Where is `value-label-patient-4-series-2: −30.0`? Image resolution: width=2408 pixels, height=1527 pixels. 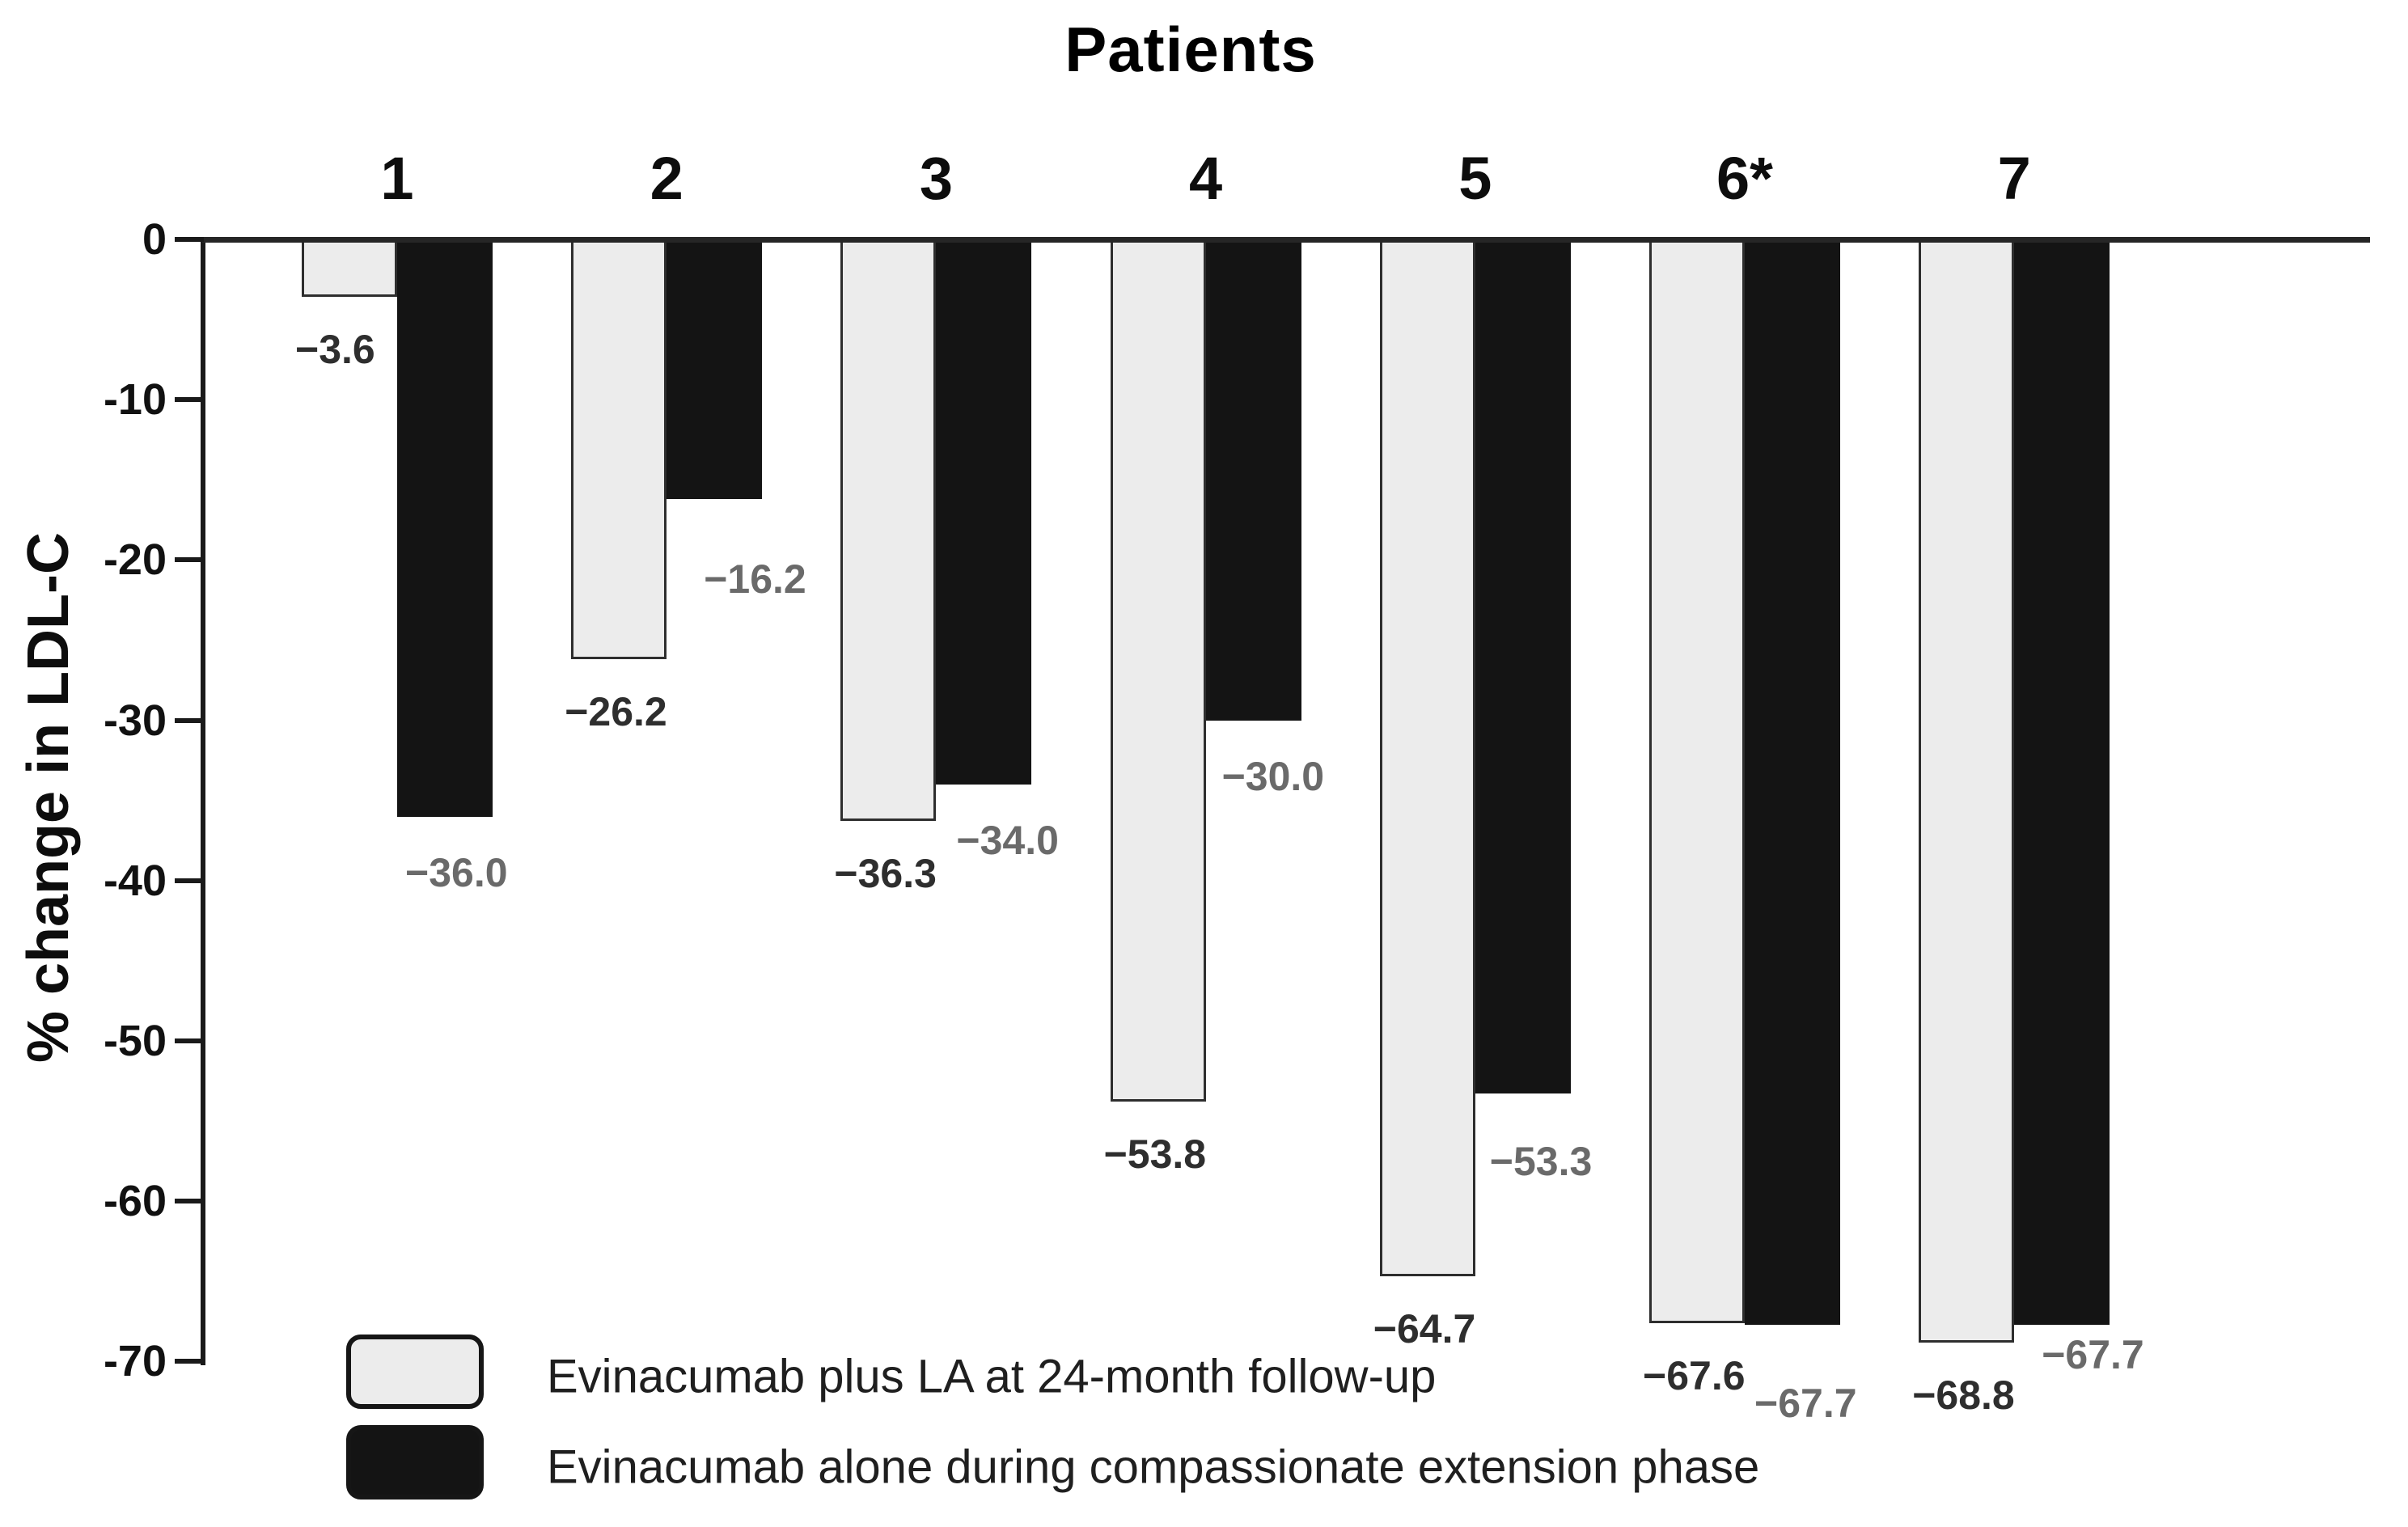
value-label-patient-4-series-2: −30.0 is located at coordinates (1273, 776).